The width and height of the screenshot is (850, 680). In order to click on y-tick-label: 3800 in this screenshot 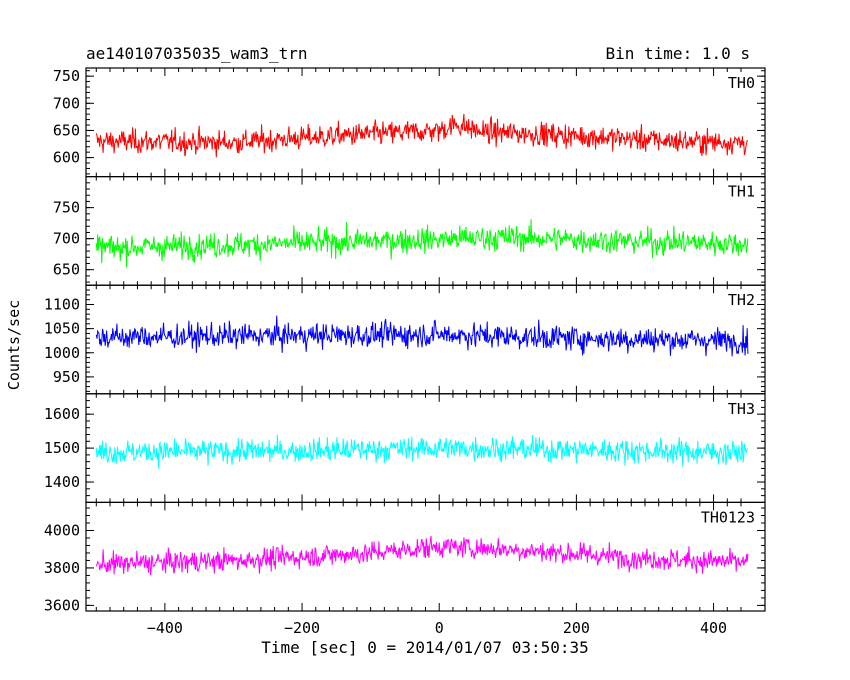, I will do `click(62, 568)`.